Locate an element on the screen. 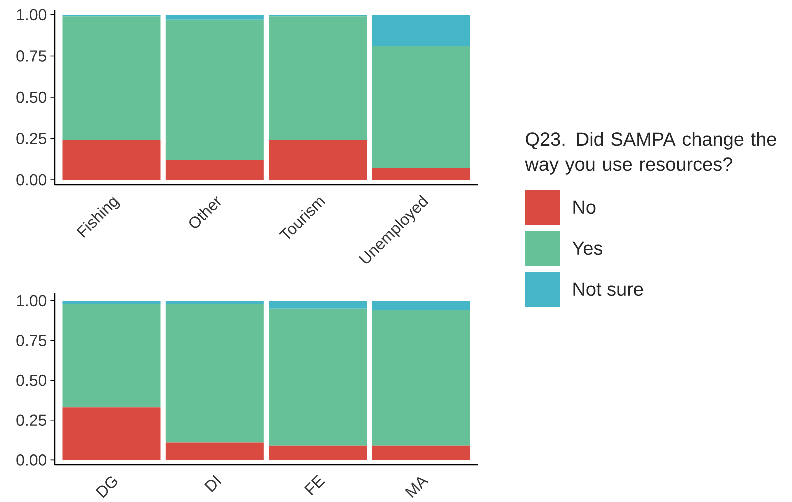 The height and width of the screenshot is (502, 792). x-tick-label: DI is located at coordinates (213, 483).